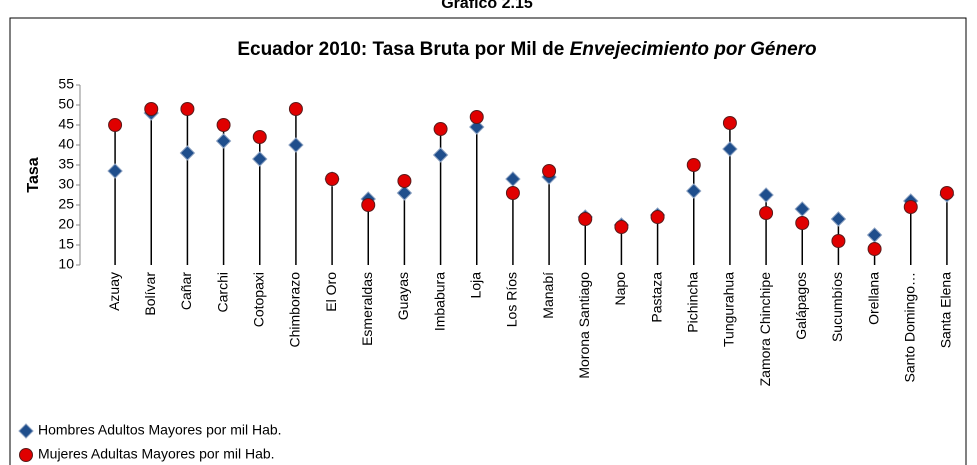  What do you see at coordinates (66, 224) in the screenshot?
I see `y-tick-label: 20` at bounding box center [66, 224].